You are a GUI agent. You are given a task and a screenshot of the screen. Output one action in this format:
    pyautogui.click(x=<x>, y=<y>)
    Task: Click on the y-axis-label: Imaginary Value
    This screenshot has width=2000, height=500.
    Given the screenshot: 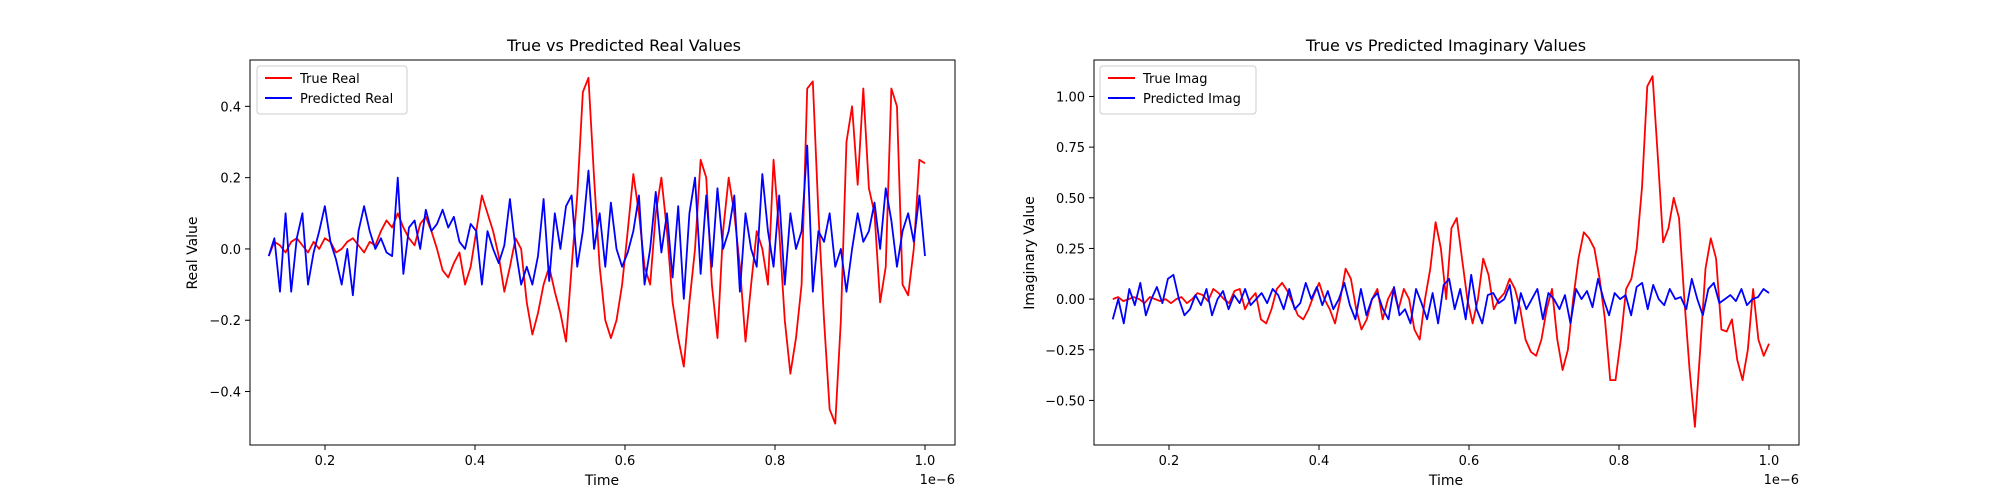 What is the action you would take?
    pyautogui.click(x=1030, y=253)
    